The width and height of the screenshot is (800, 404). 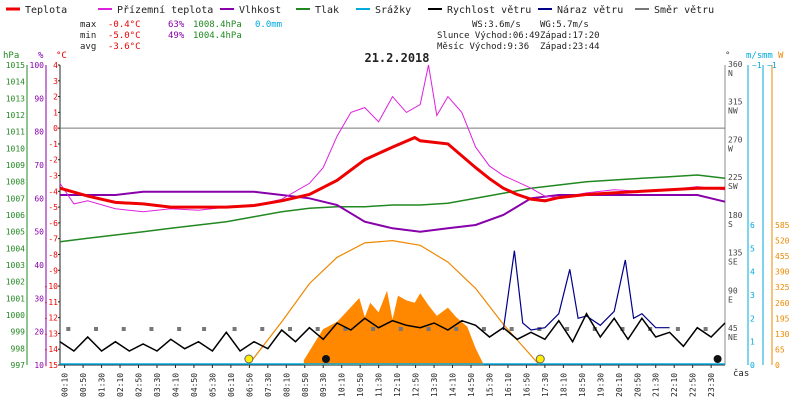 What do you see at coordinates (767, 56) in the screenshot?
I see `axis-unit-mm: mm` at bounding box center [767, 56].